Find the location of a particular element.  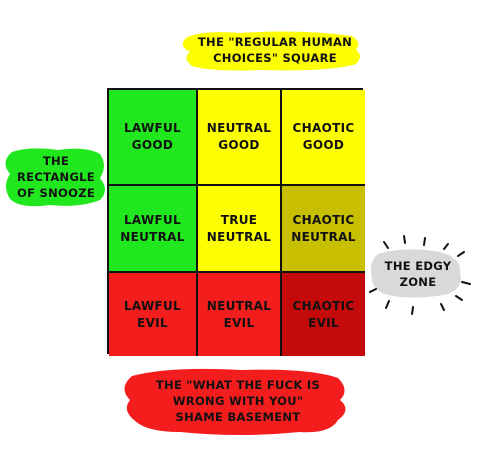

cell-neutral-good: NEUTRAL GOOD is located at coordinates (240, 138).